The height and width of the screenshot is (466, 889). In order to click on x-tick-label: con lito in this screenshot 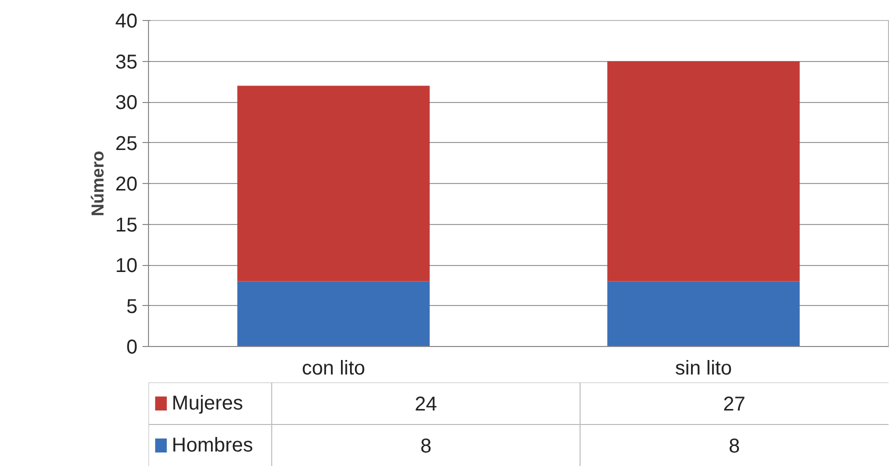, I will do `click(334, 369)`.